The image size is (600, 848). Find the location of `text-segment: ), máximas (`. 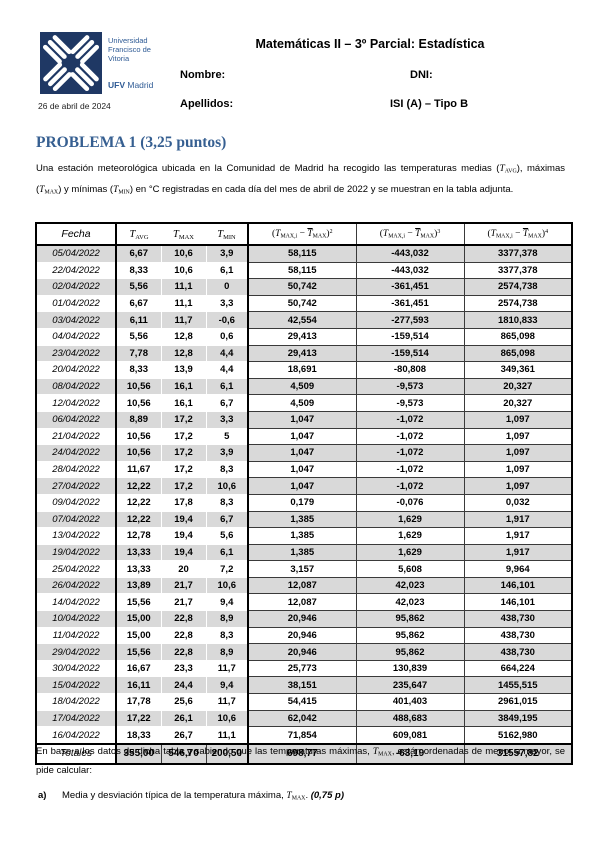

text-segment: ), máximas ( is located at coordinates (300, 179).